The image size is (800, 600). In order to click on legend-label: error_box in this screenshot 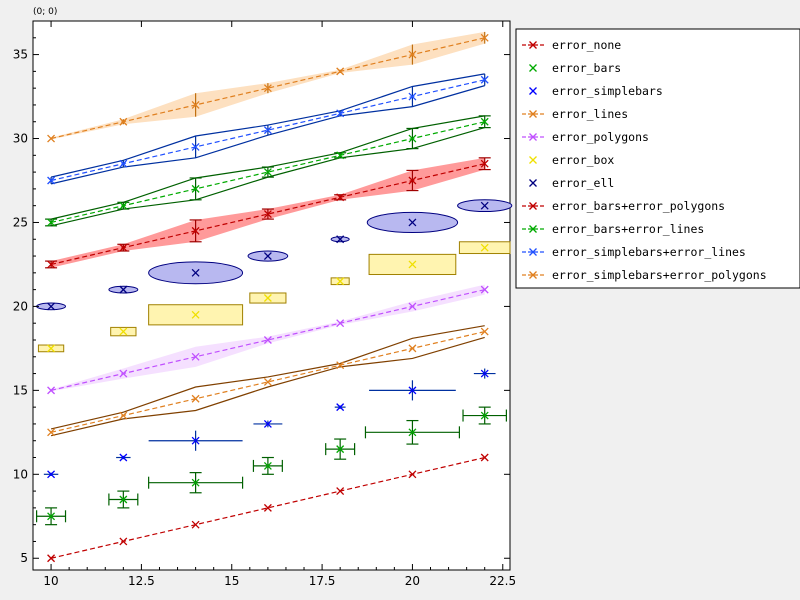, I will do `click(583, 160)`.